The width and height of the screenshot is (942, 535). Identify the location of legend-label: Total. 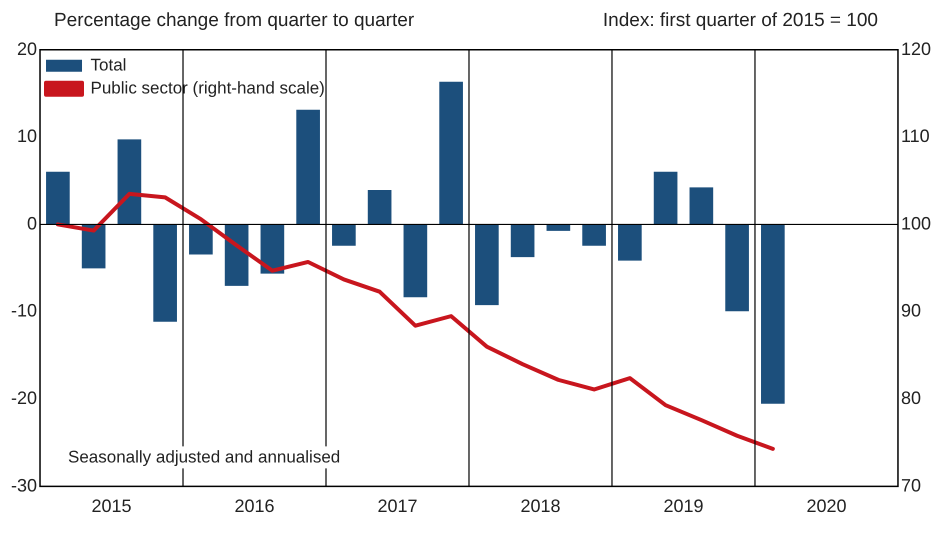
(108, 64).